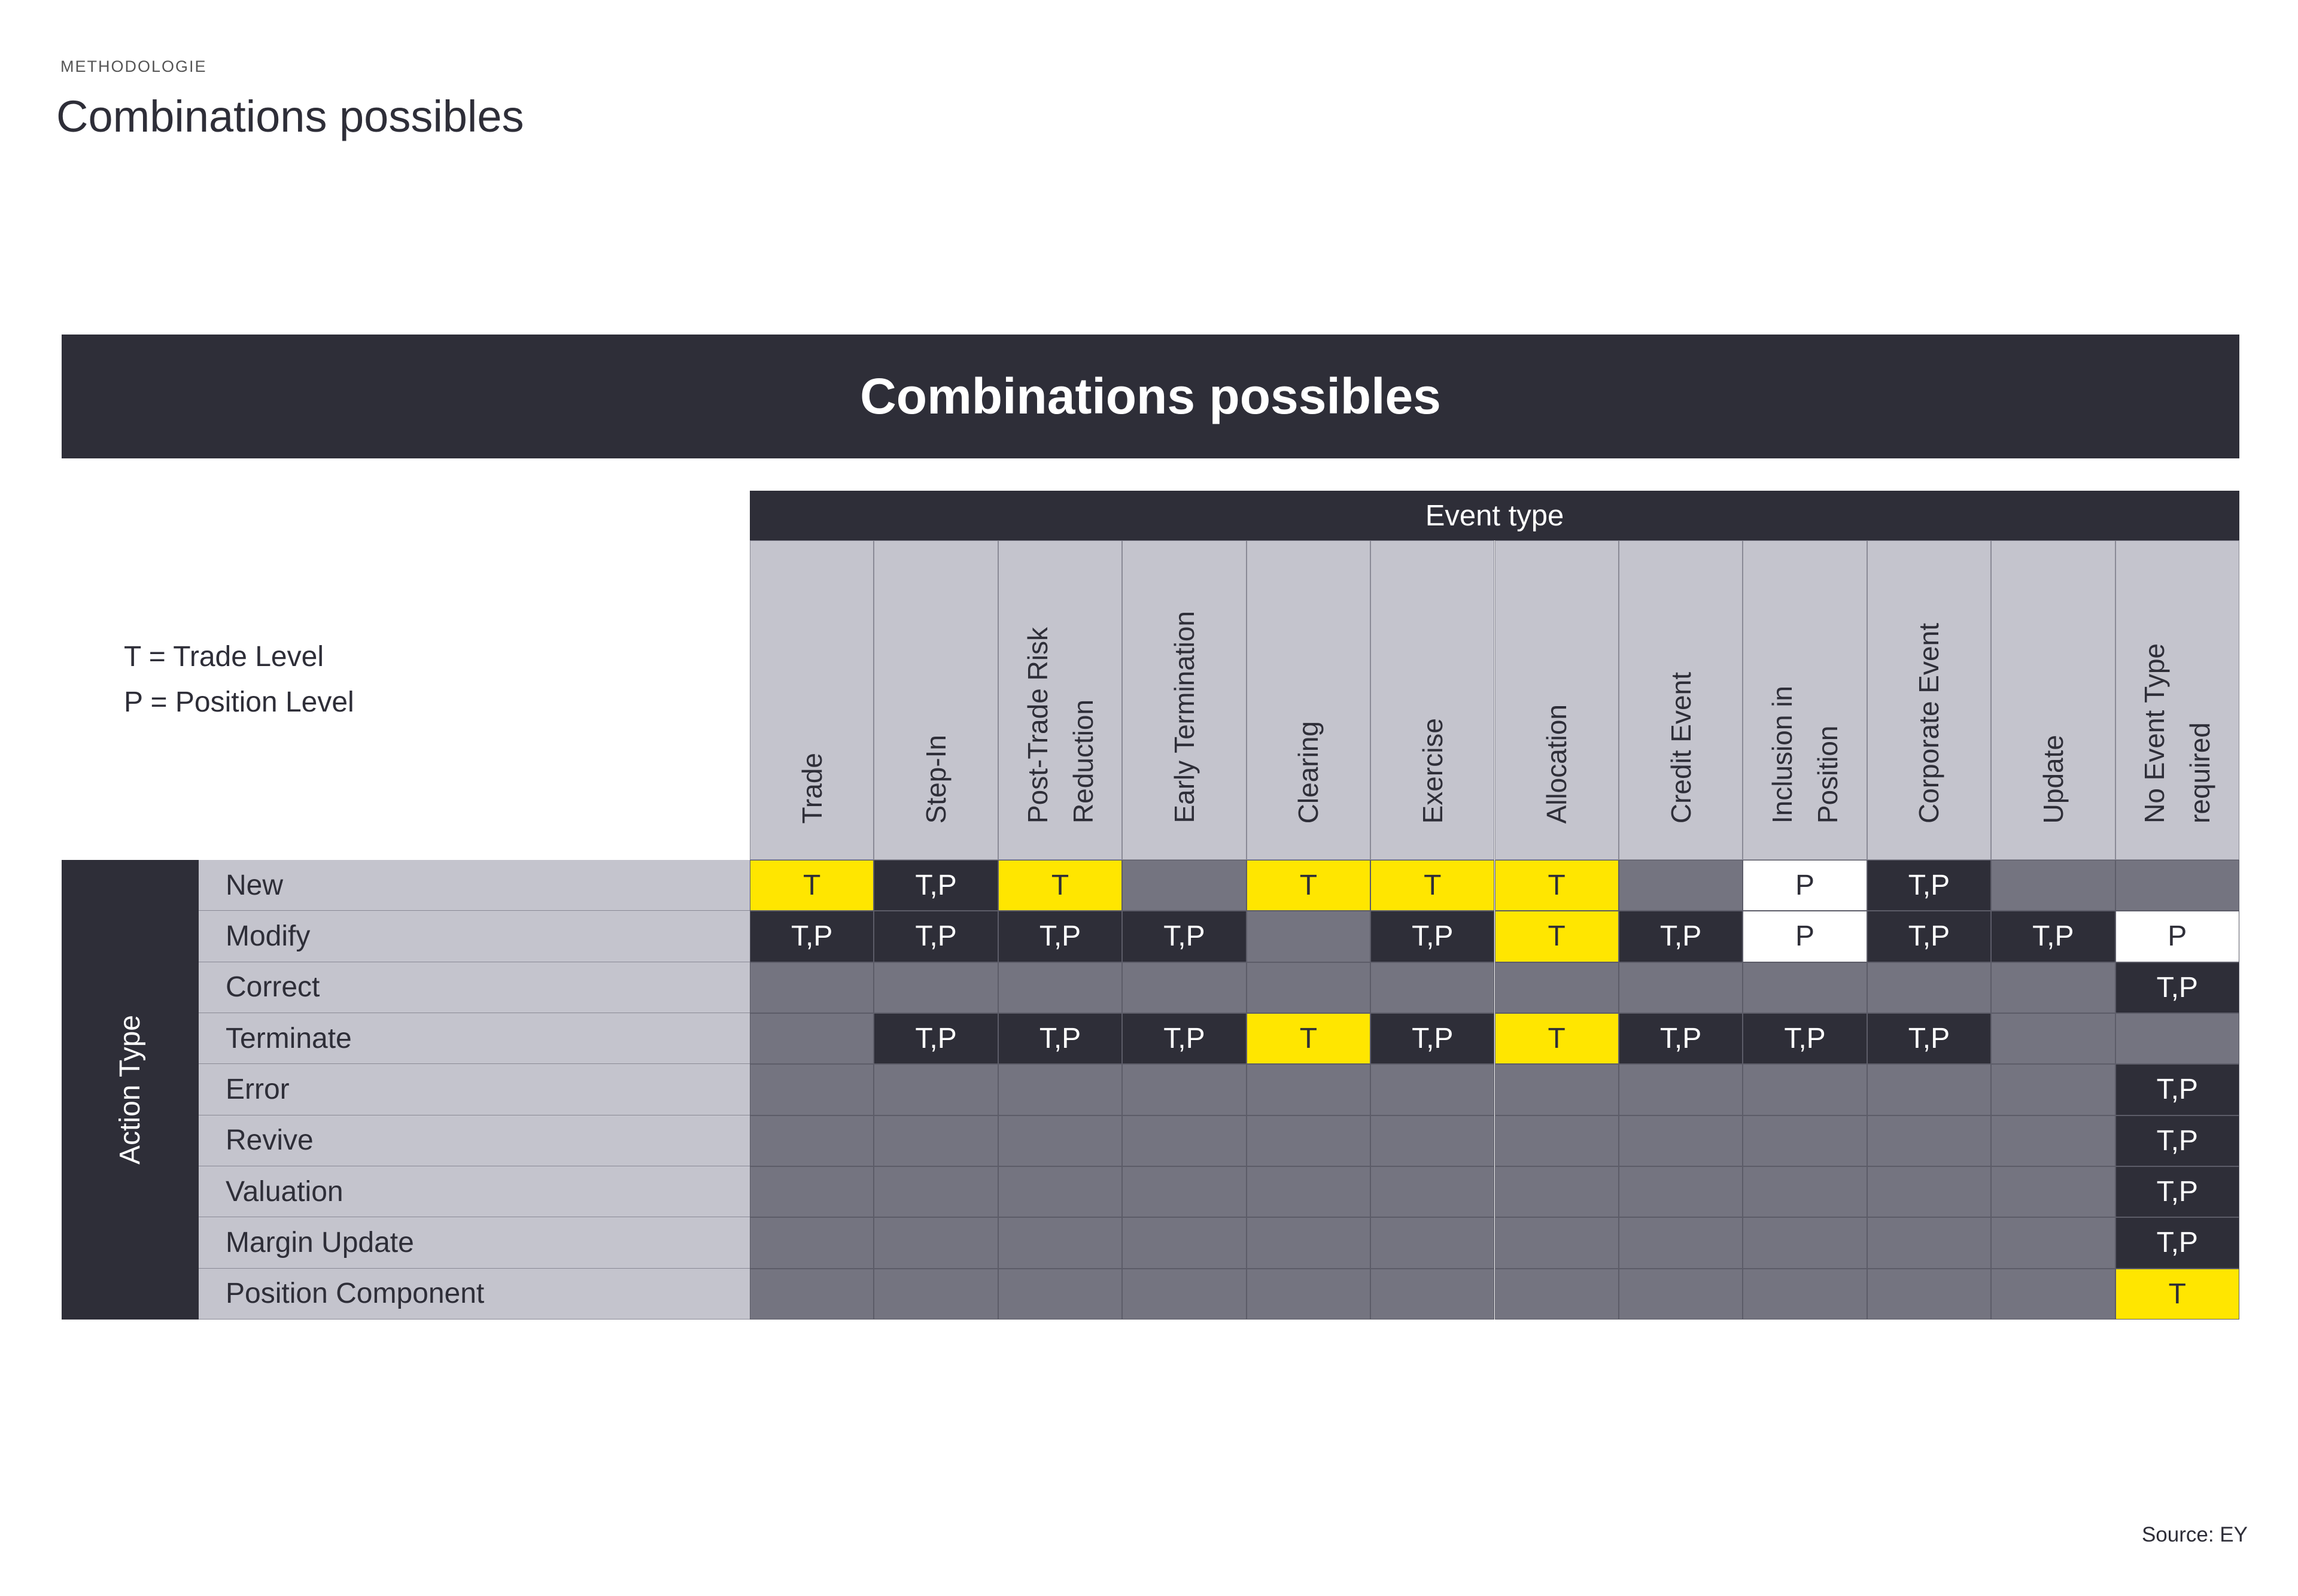 Image resolution: width=2298 pixels, height=1596 pixels. I want to click on column-label-line: Post-Trade Risk, so click(1037, 725).